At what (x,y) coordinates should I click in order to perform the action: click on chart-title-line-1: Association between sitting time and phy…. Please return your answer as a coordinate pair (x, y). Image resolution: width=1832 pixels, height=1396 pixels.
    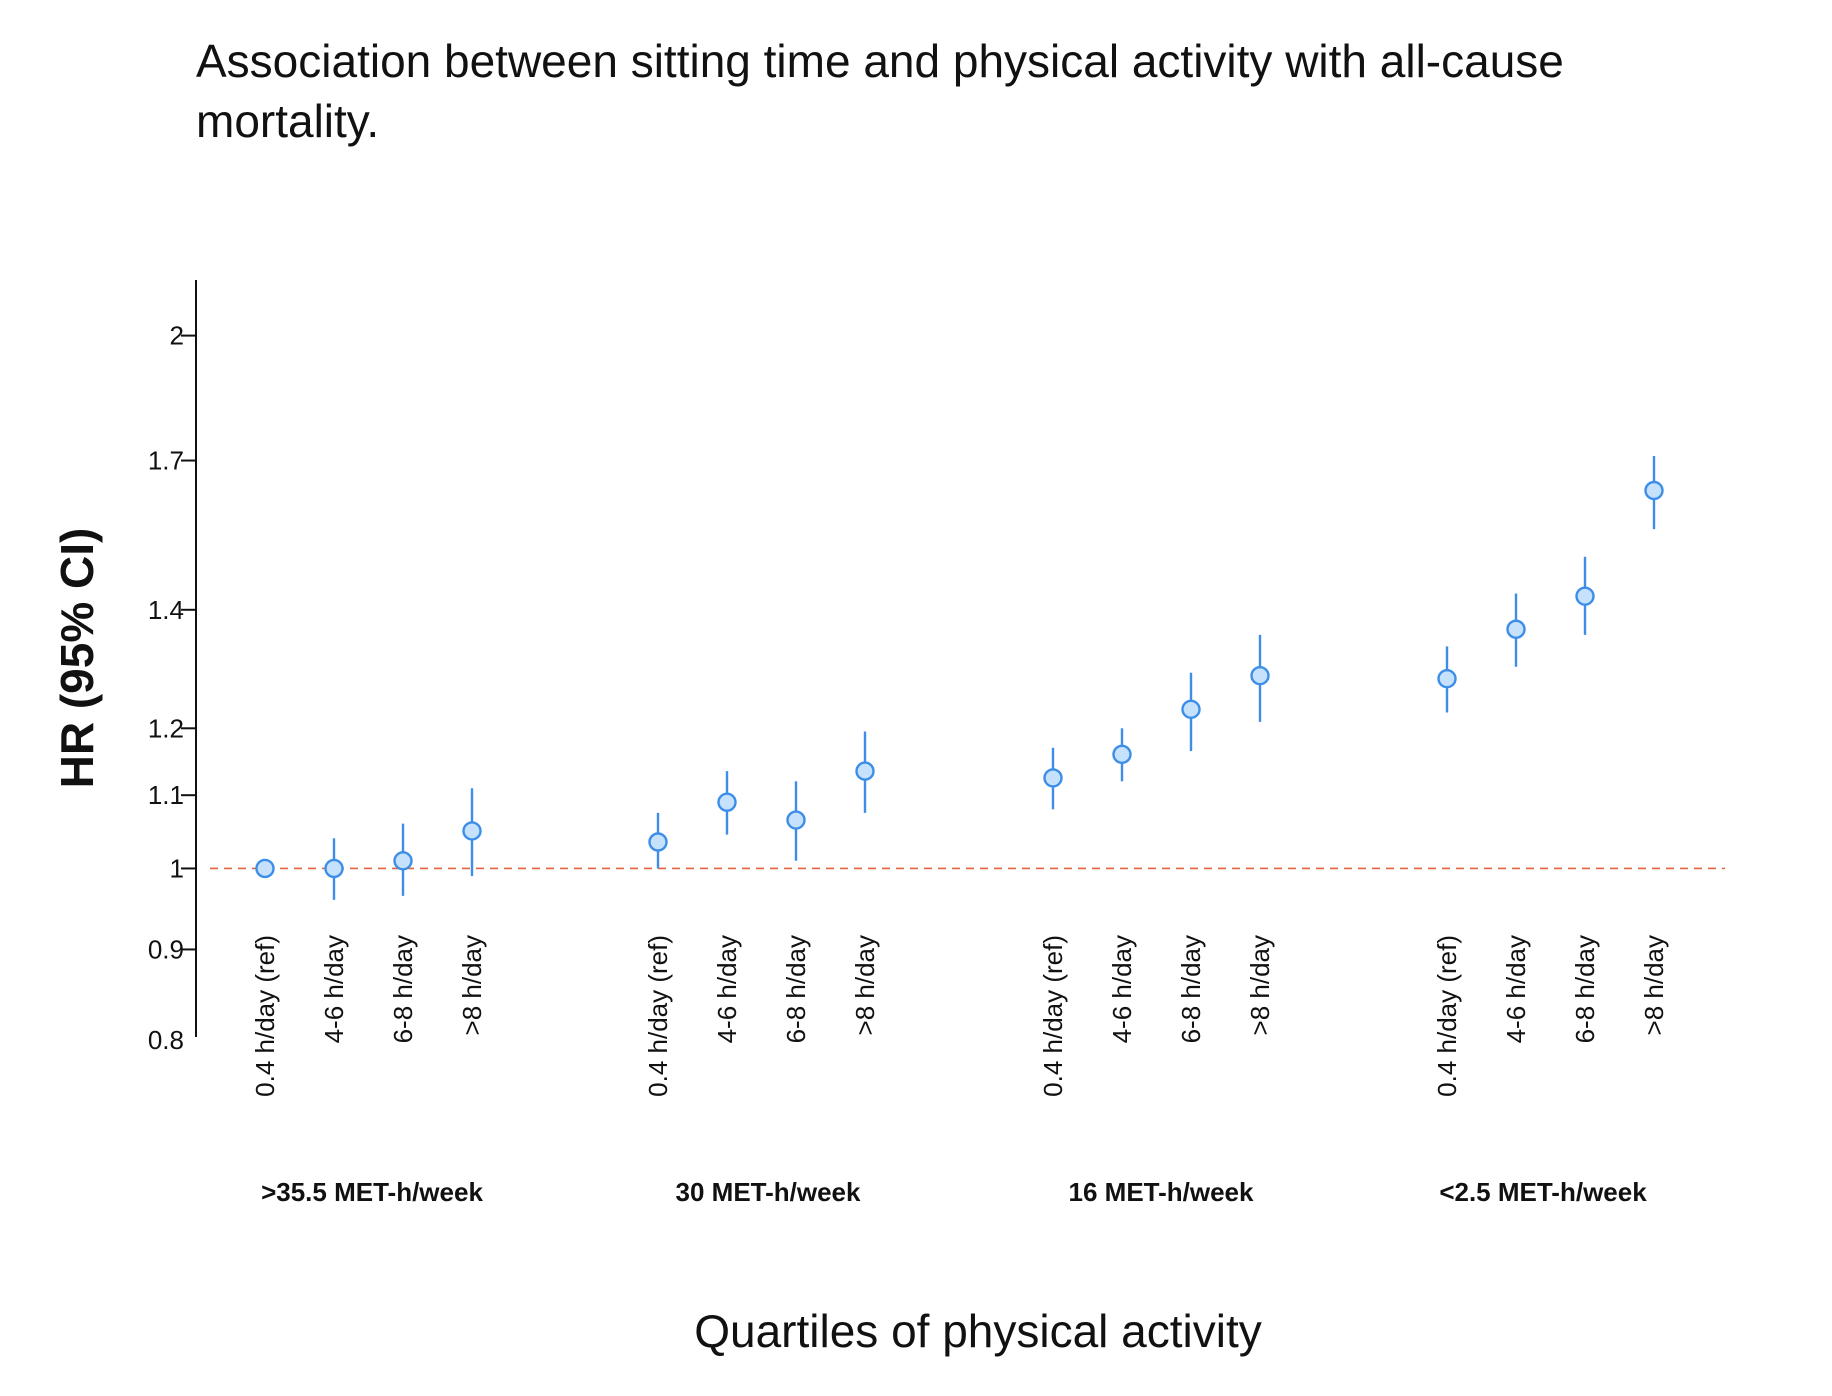
    Looking at the image, I should click on (880, 61).